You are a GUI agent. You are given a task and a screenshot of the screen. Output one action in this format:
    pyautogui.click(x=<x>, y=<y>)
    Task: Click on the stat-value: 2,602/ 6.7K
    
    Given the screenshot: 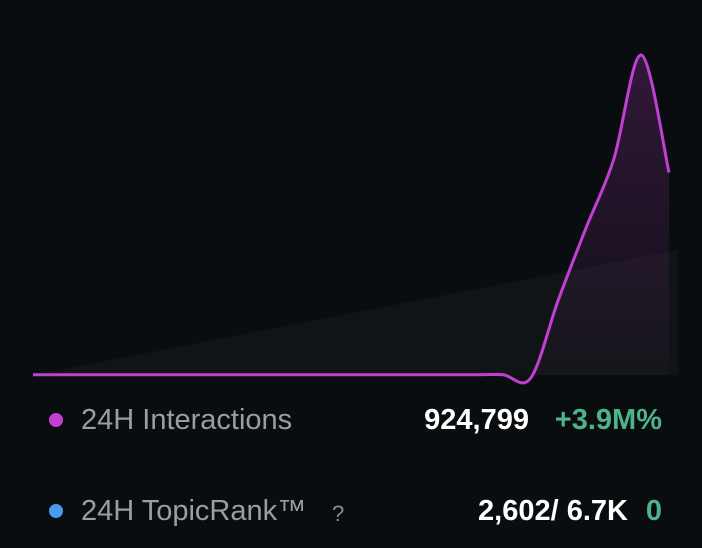 What is the action you would take?
    pyautogui.click(x=553, y=511)
    